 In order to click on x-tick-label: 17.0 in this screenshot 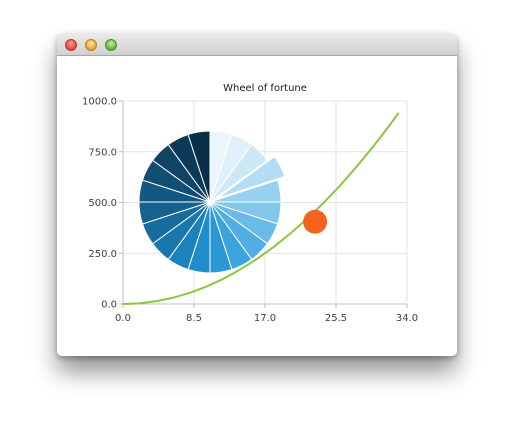, I will do `click(265, 318)`.